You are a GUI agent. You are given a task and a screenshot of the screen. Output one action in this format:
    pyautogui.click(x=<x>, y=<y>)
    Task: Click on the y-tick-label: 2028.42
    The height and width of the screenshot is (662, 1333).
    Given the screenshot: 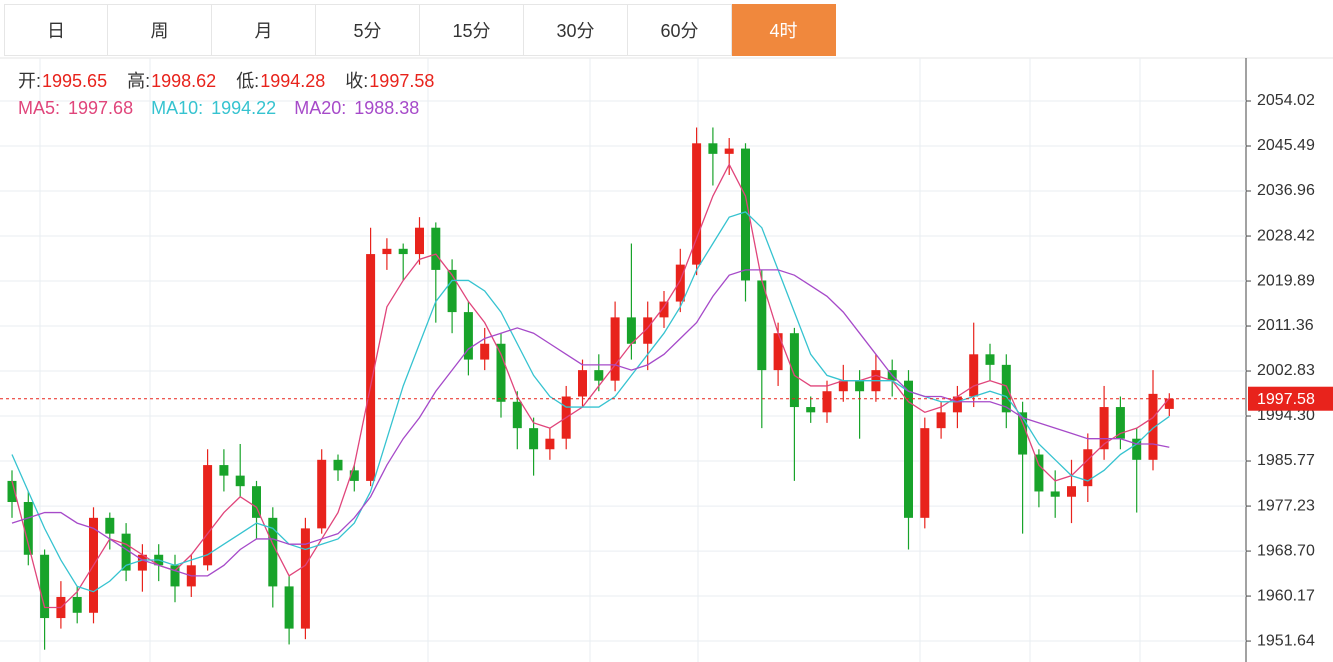 What is the action you would take?
    pyautogui.click(x=1286, y=235)
    